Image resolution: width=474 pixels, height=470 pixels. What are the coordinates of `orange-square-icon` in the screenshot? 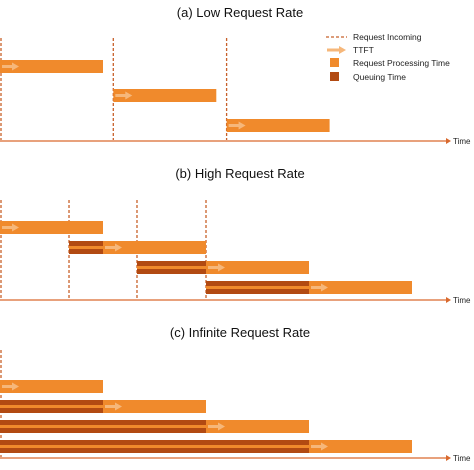 It's located at (334, 62).